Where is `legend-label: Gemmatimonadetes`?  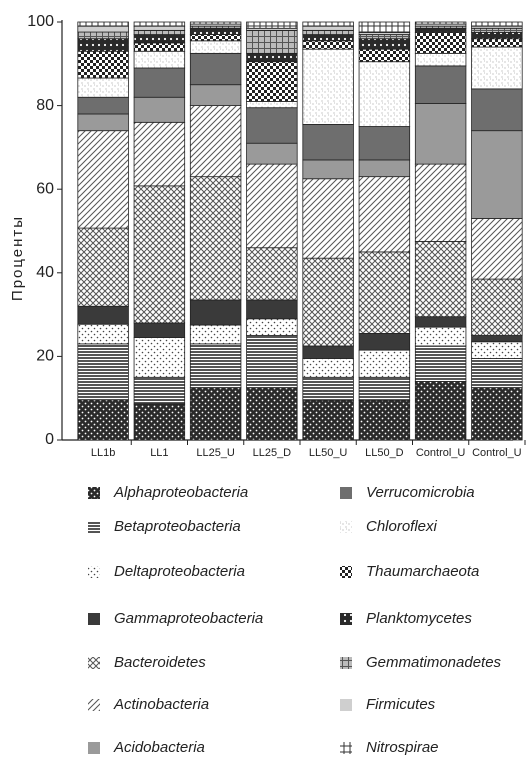
legend-label: Gemmatimonadetes is located at coordinates (434, 662).